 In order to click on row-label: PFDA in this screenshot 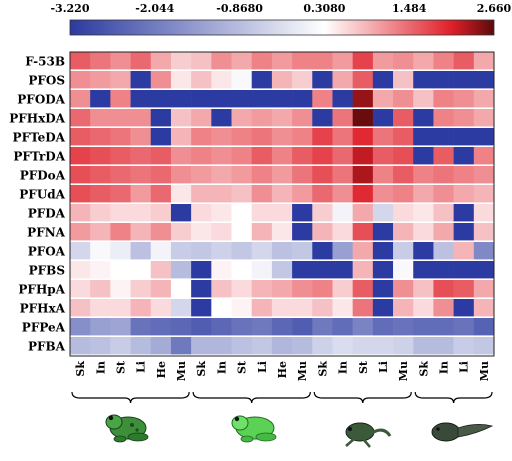, I will do `click(47, 214)`.